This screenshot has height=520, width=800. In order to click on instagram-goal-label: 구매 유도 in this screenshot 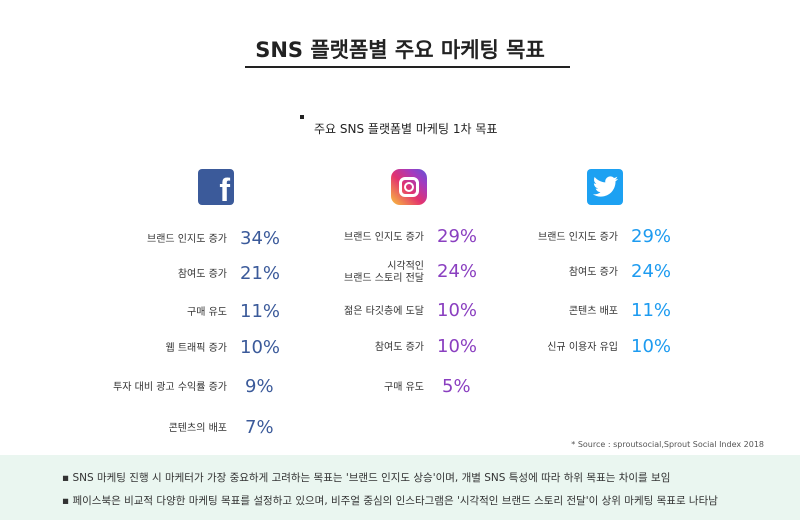, I will do `click(404, 387)`.